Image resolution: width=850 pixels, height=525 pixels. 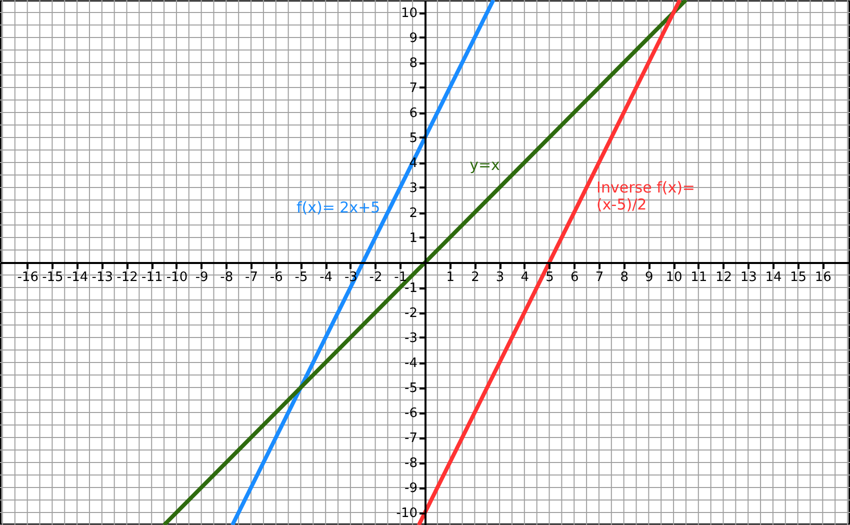 What do you see at coordinates (798, 277) in the screenshot?
I see `x-tick-label: 15` at bounding box center [798, 277].